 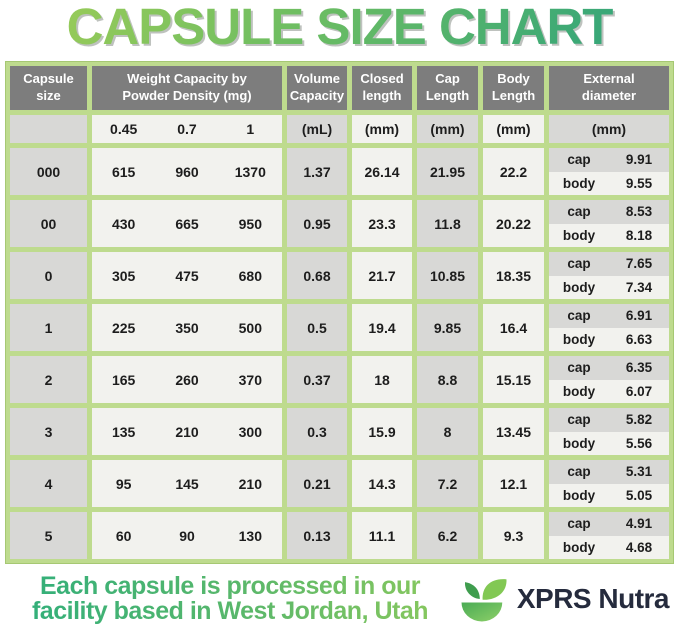 I want to click on units-cap: (mm), so click(x=447, y=129).